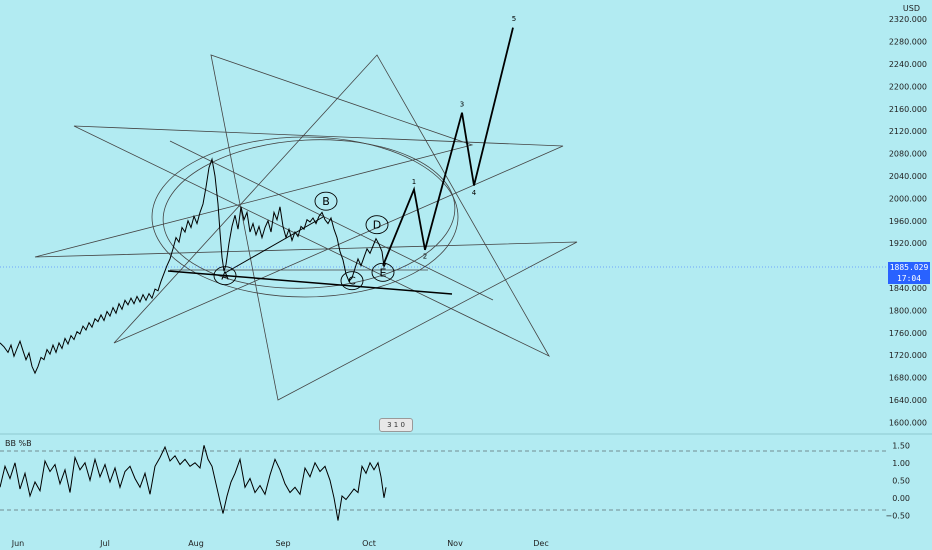  Describe the element at coordinates (514, 19) in the screenshot. I see `wave-label-5: 5` at that location.